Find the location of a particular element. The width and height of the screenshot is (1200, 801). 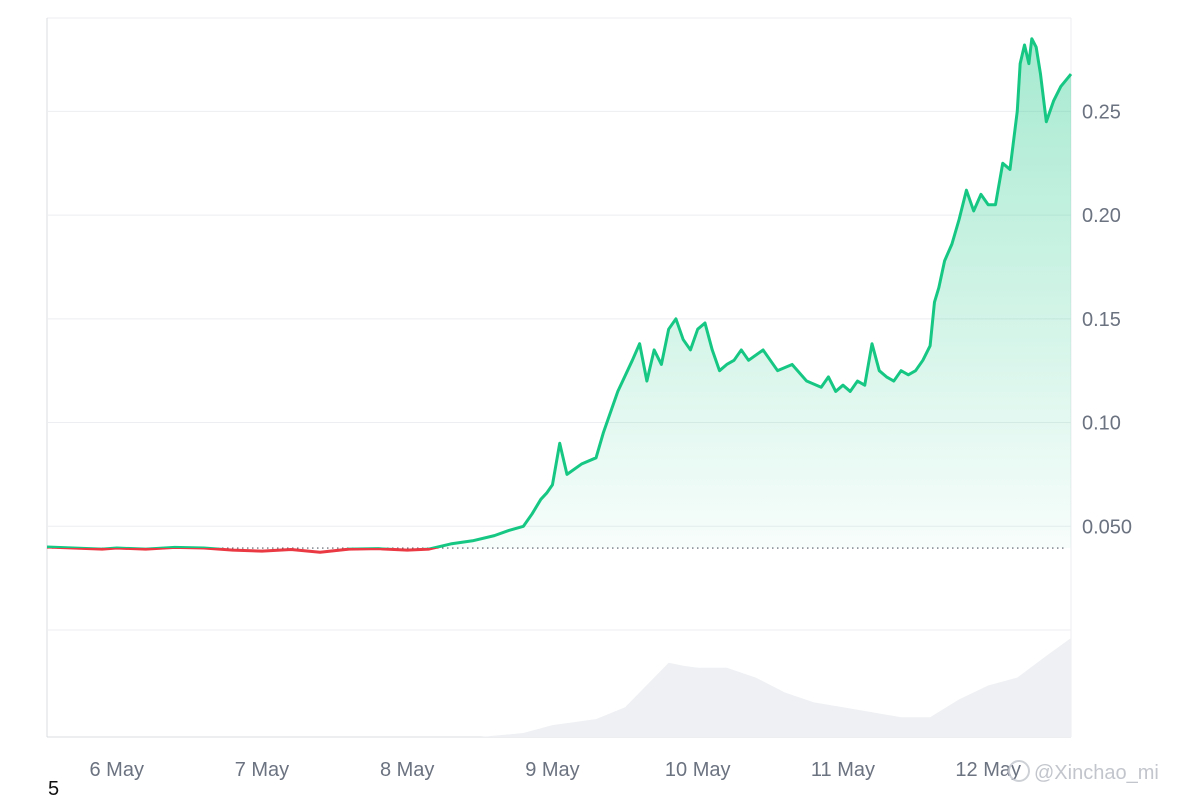

watermark-icon is located at coordinates (1019, 771).